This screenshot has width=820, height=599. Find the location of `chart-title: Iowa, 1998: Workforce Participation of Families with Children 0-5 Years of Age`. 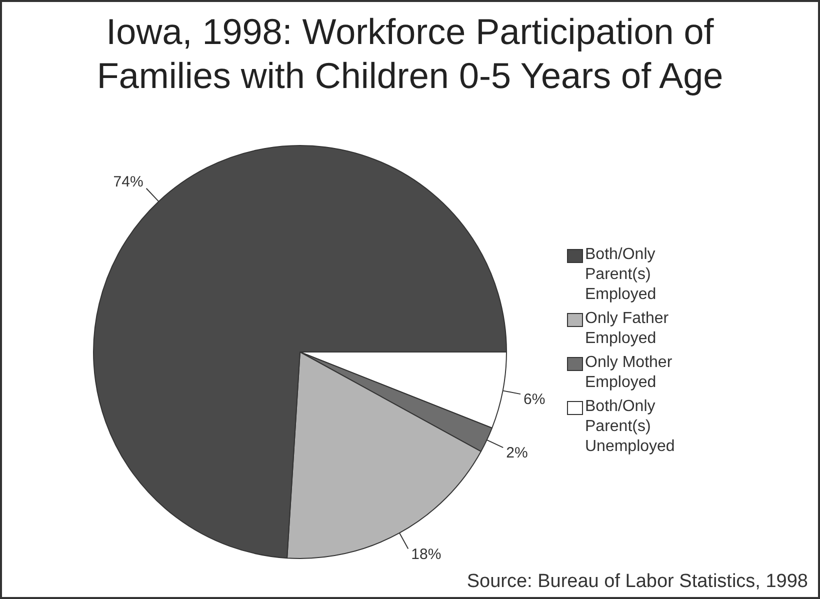

chart-title: Iowa, 1998: Workforce Participation of Families with Children 0-5 Years of Age is located at coordinates (410, 54).